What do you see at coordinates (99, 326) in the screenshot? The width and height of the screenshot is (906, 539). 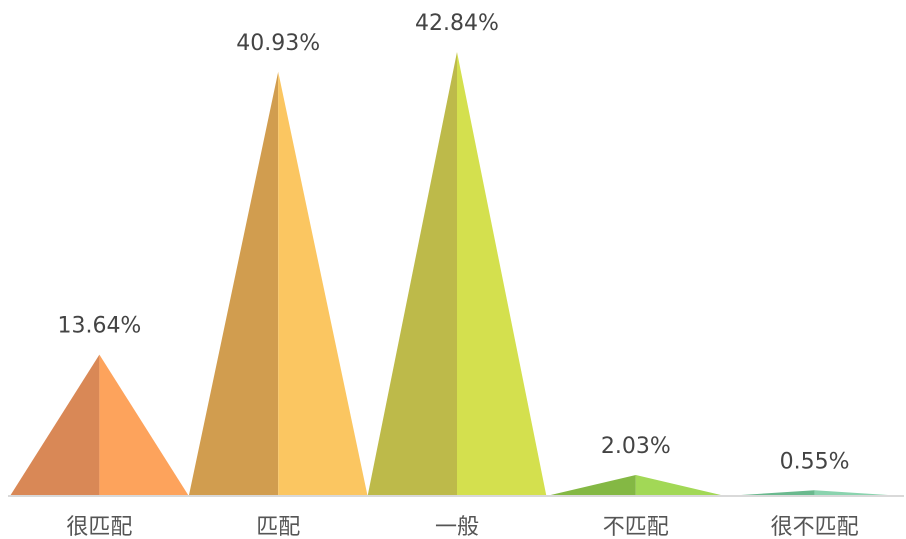 I see `value-label: 13.64%` at bounding box center [99, 326].